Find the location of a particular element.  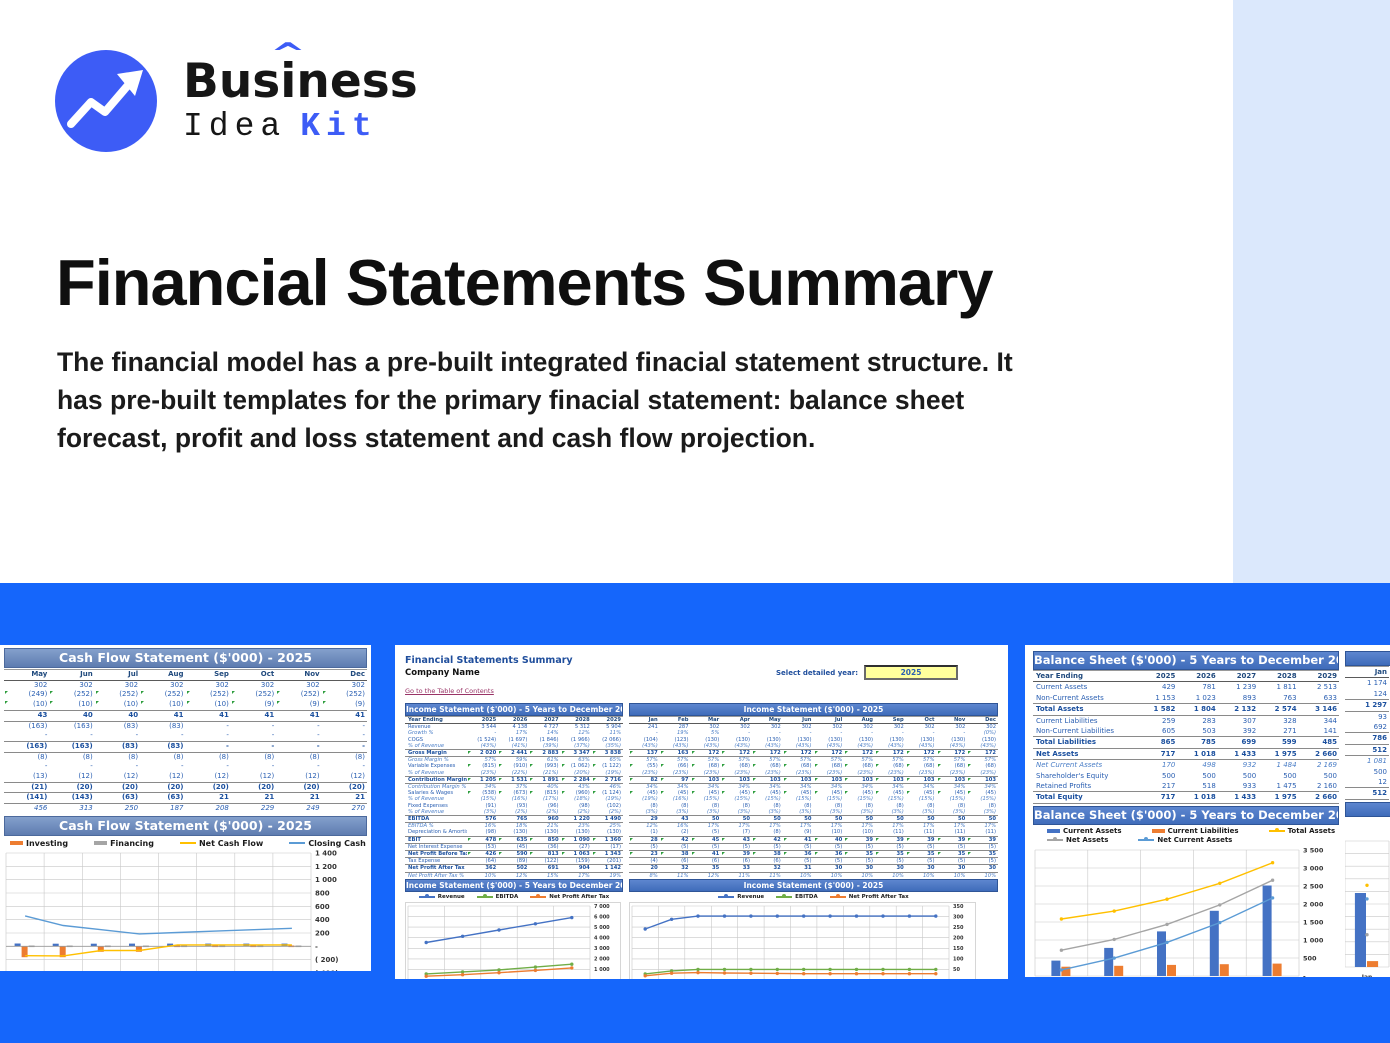

table-cell: 5 904 is located at coordinates (613, 727).